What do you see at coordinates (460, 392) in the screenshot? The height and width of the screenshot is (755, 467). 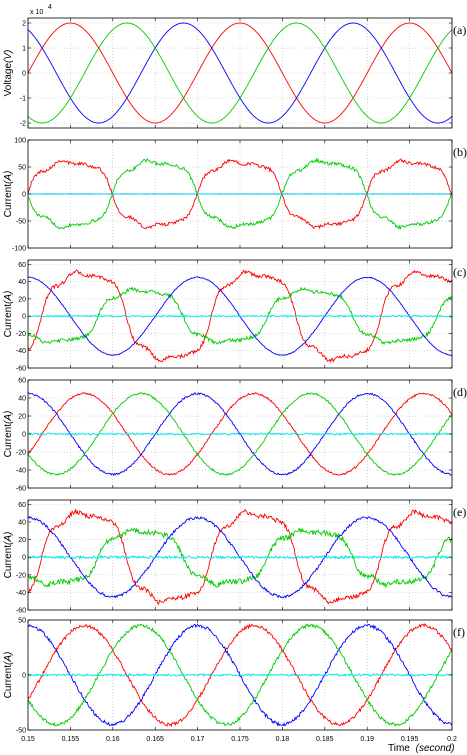 I see `panel-label: (d)` at bounding box center [460, 392].